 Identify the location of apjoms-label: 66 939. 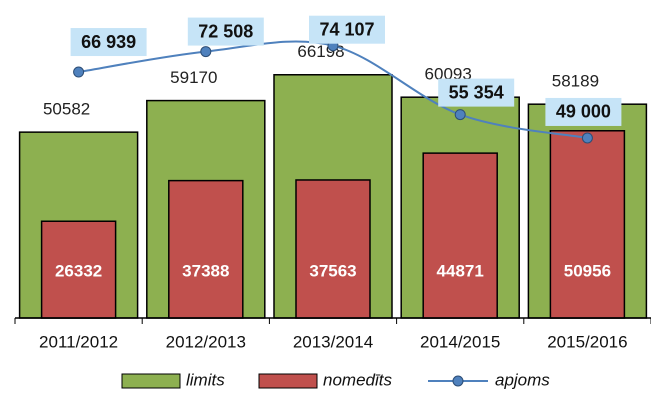
(108, 42).